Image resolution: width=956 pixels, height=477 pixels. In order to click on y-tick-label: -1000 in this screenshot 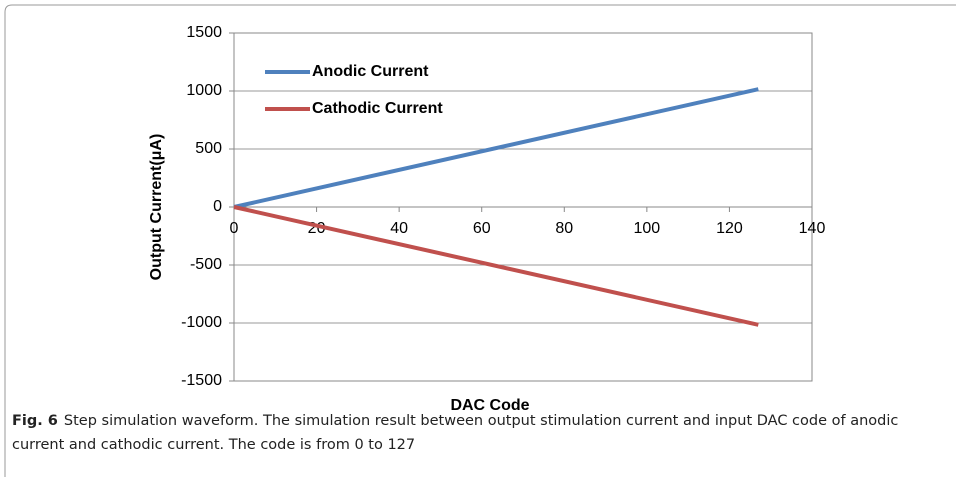, I will do `click(201, 322)`.